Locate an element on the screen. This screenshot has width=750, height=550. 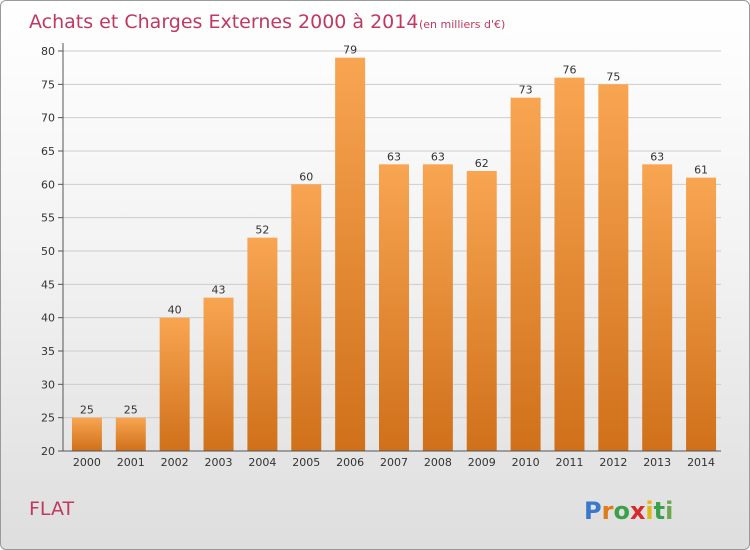
y-tick-label: 70 is located at coordinates (48, 118).